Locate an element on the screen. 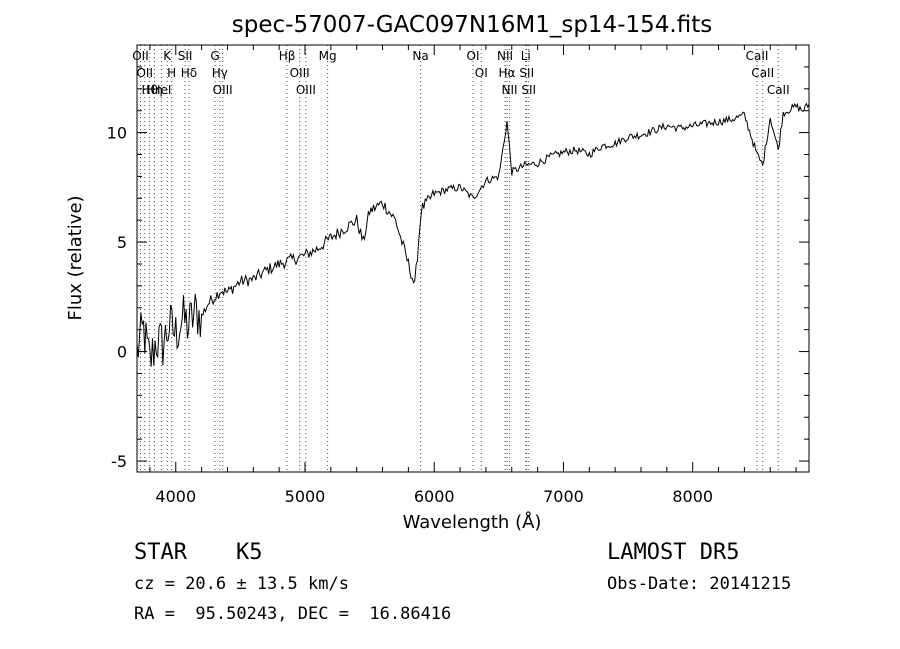 Image resolution: width=900 pixels, height=649 pixels. line-label-0: OII is located at coordinates (140, 56).